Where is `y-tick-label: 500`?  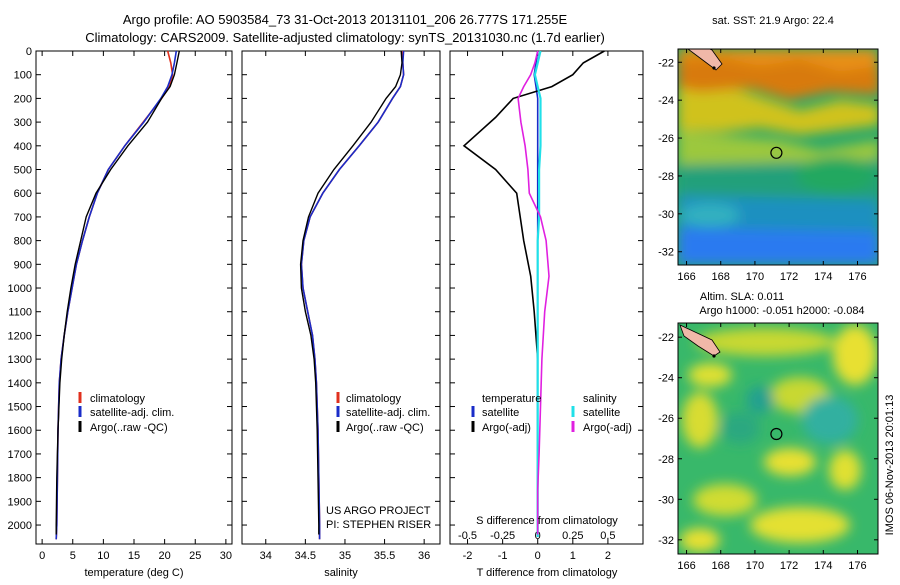
y-tick-label: 500 is located at coordinates (23, 171).